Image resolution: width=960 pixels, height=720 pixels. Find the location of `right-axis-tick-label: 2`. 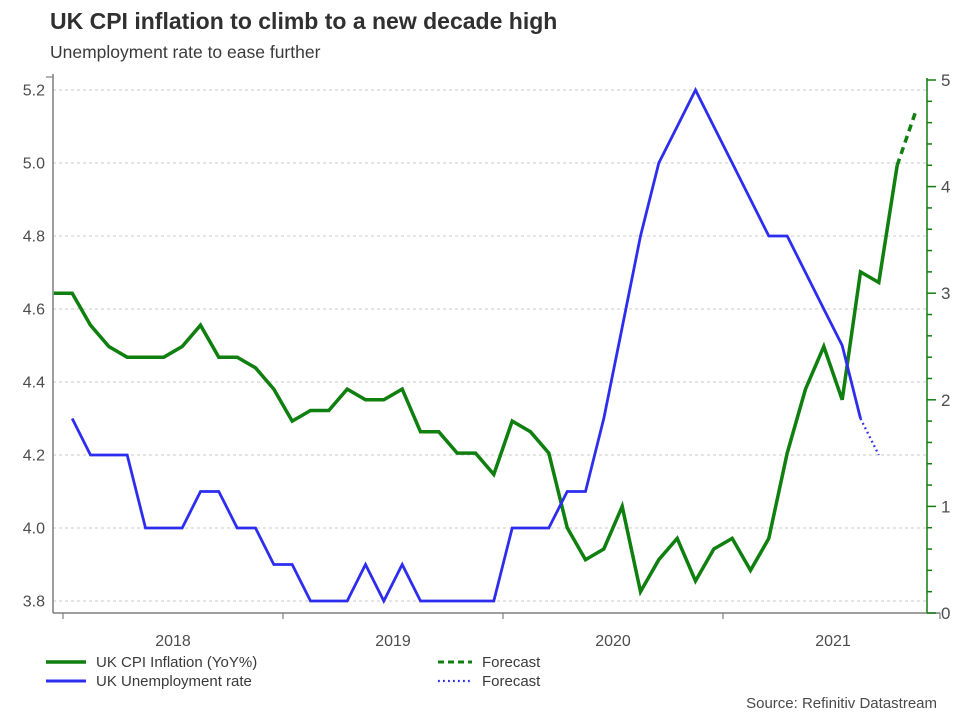

right-axis-tick-label: 2 is located at coordinates (945, 400).